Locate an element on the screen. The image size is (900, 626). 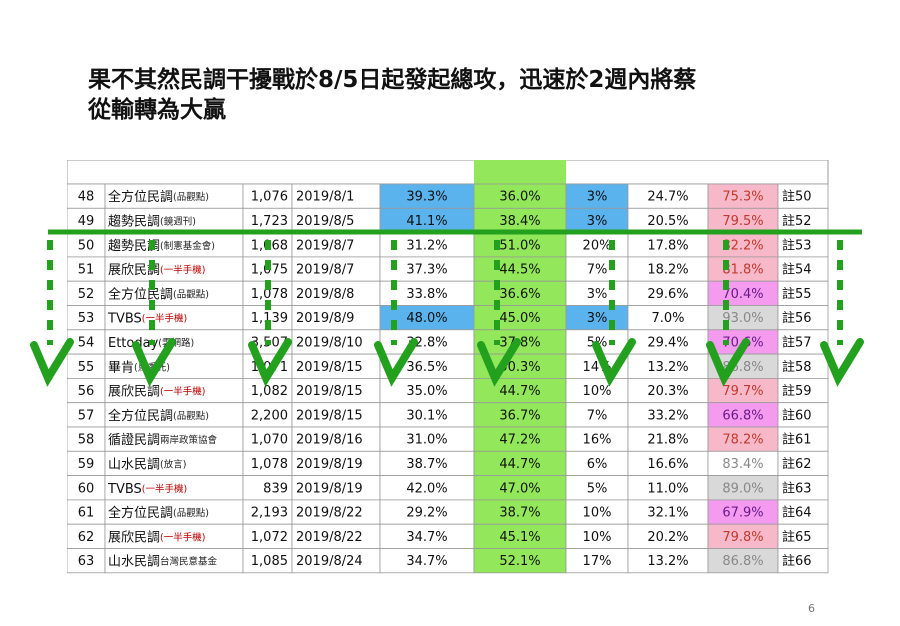
cell-text: 5% is located at coordinates (597, 488).